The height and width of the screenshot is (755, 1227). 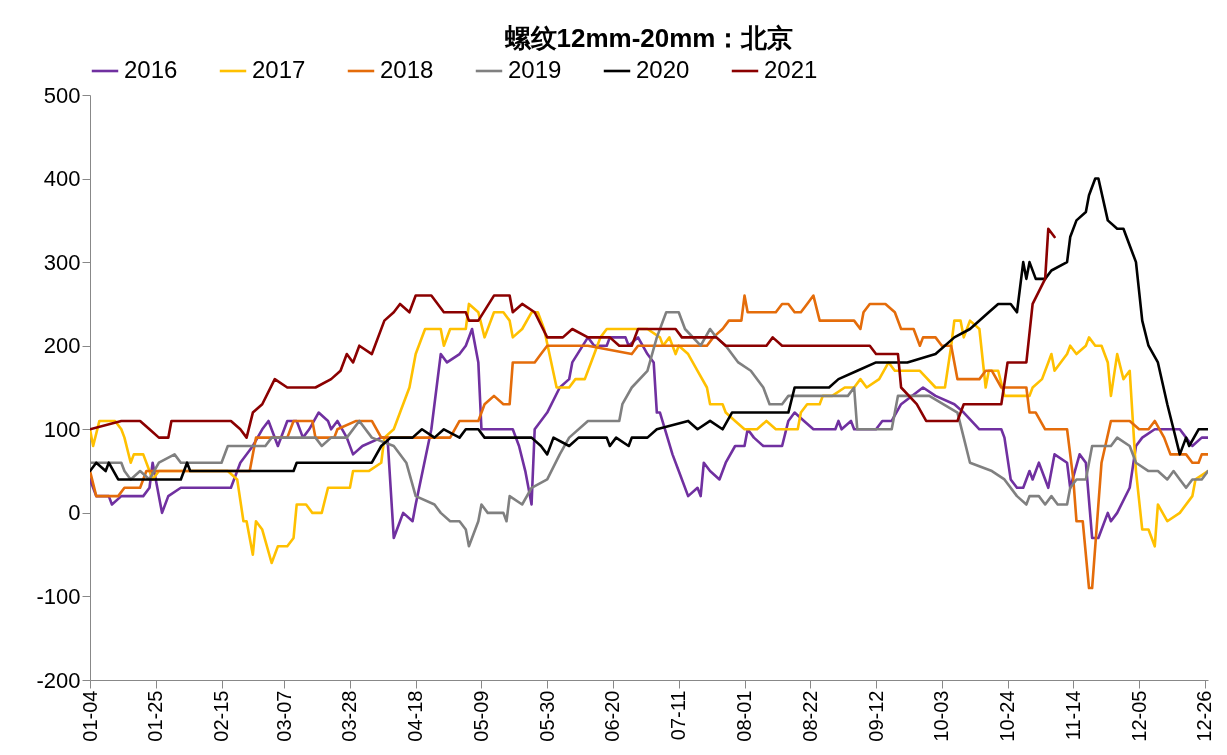 I want to click on legend-label: 2021, so click(x=791, y=69).